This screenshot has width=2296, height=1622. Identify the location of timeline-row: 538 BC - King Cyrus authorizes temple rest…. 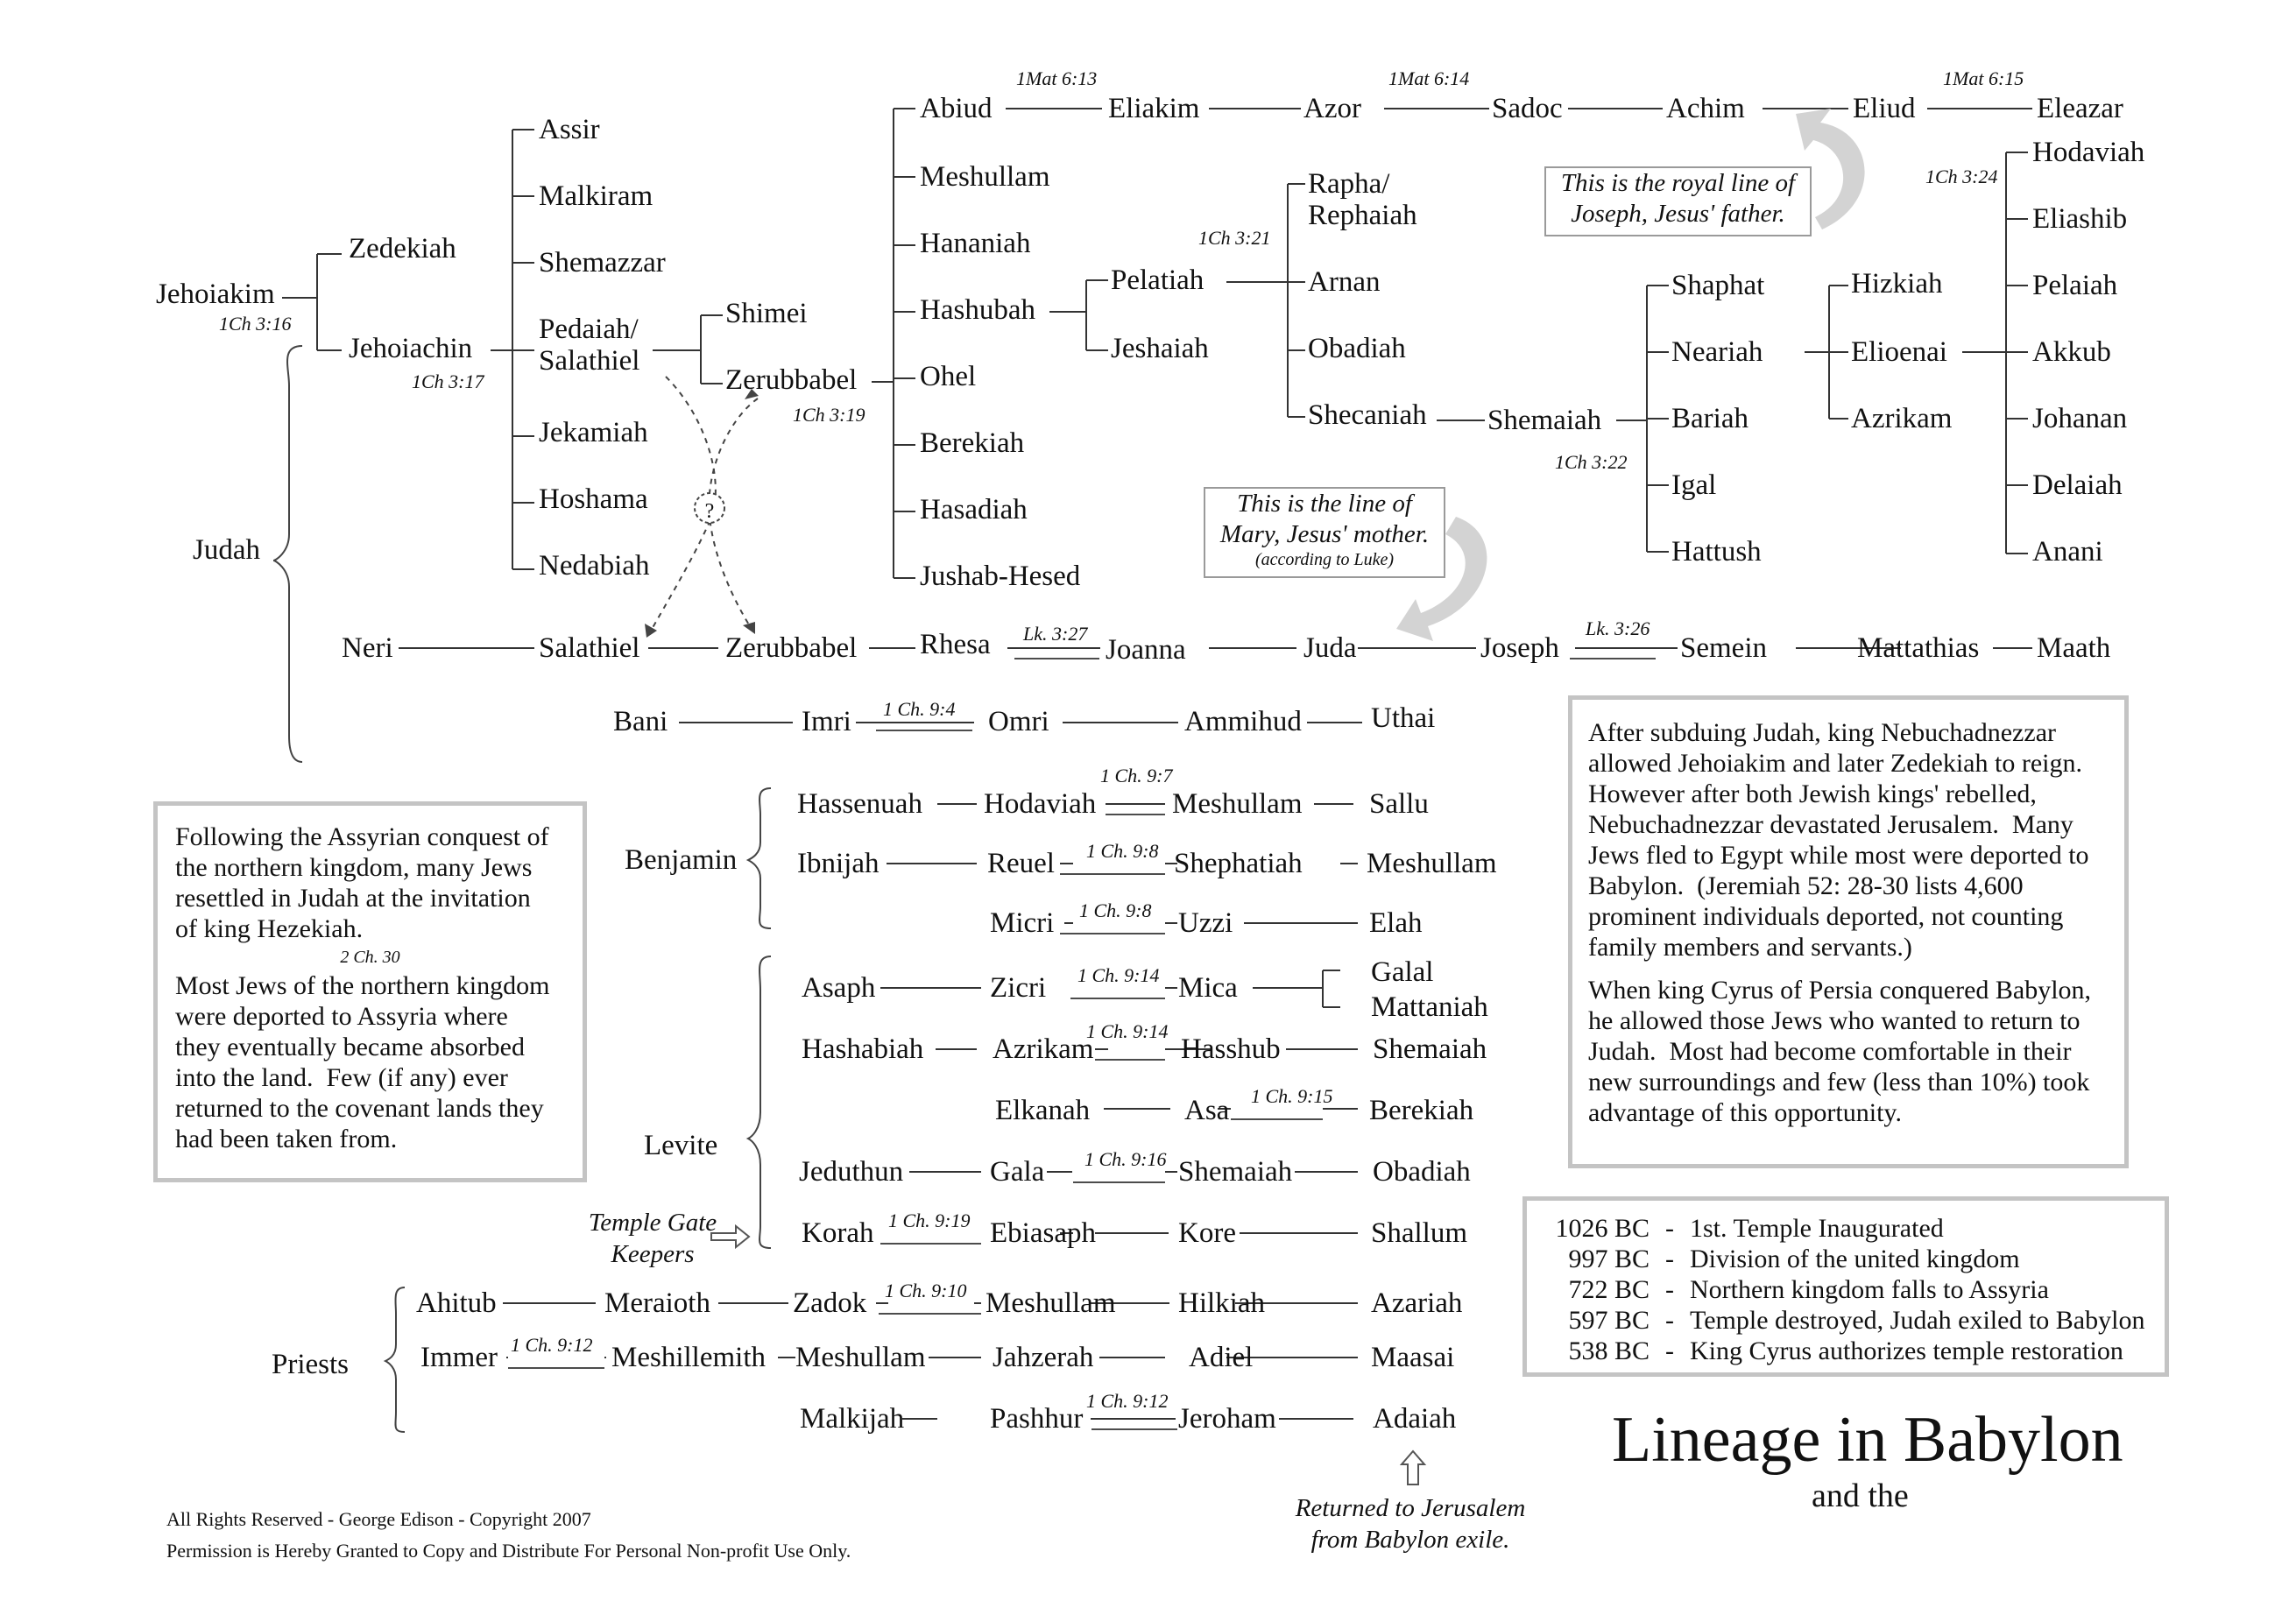
(1846, 1351).